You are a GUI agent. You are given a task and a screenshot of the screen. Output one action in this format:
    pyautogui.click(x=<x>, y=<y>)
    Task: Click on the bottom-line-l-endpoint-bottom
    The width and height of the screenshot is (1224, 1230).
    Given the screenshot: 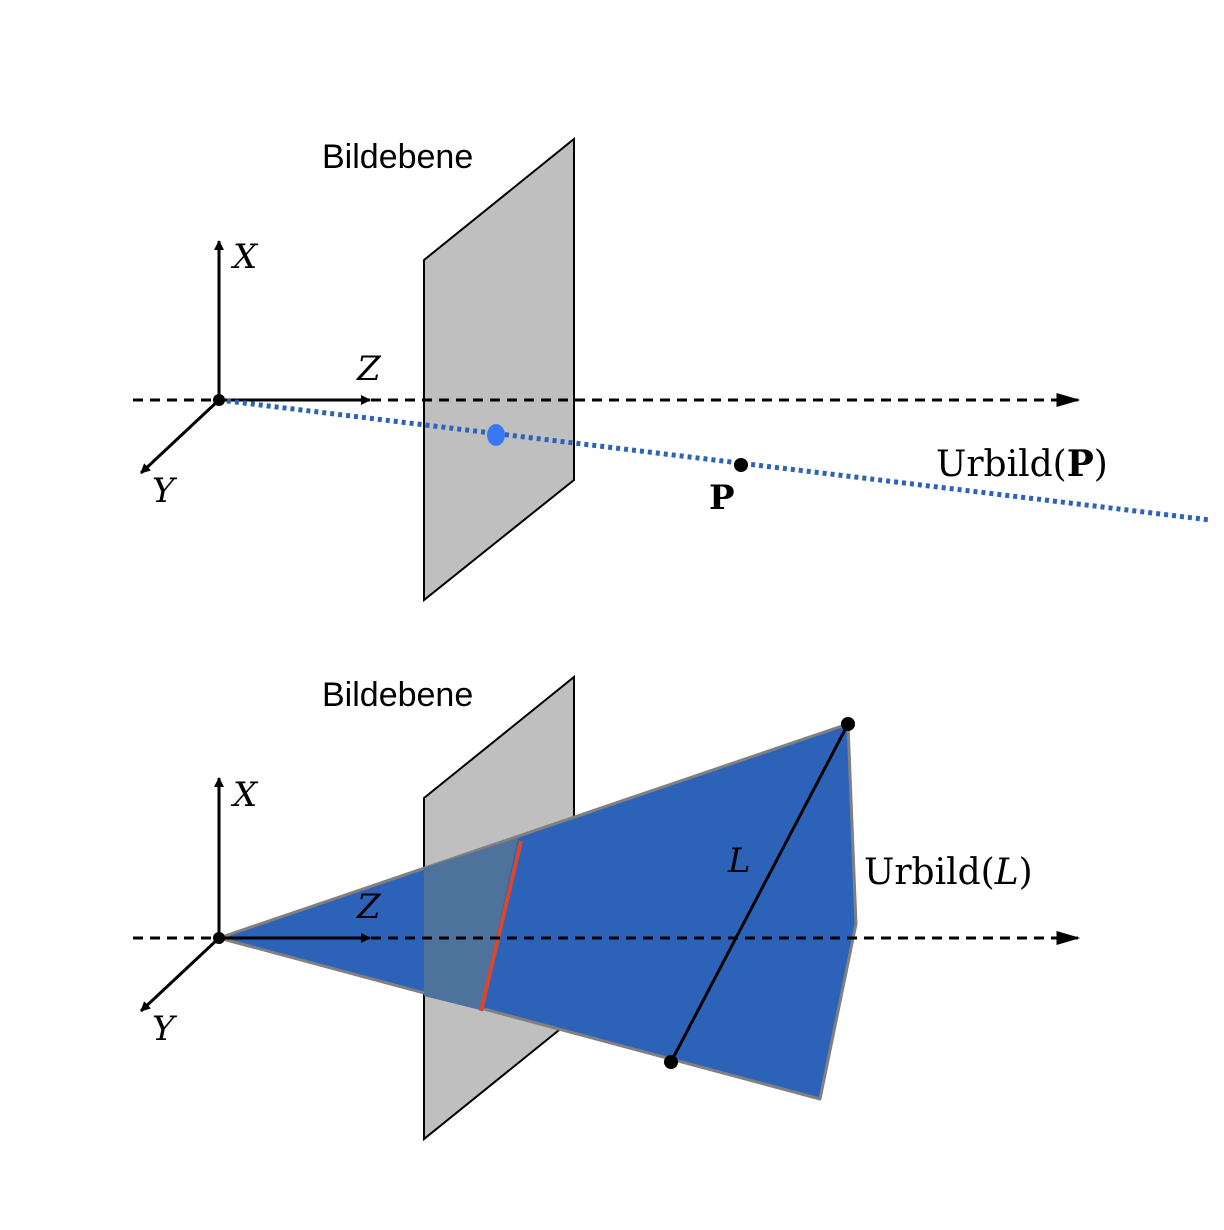 What is the action you would take?
    pyautogui.click(x=671, y=1062)
    